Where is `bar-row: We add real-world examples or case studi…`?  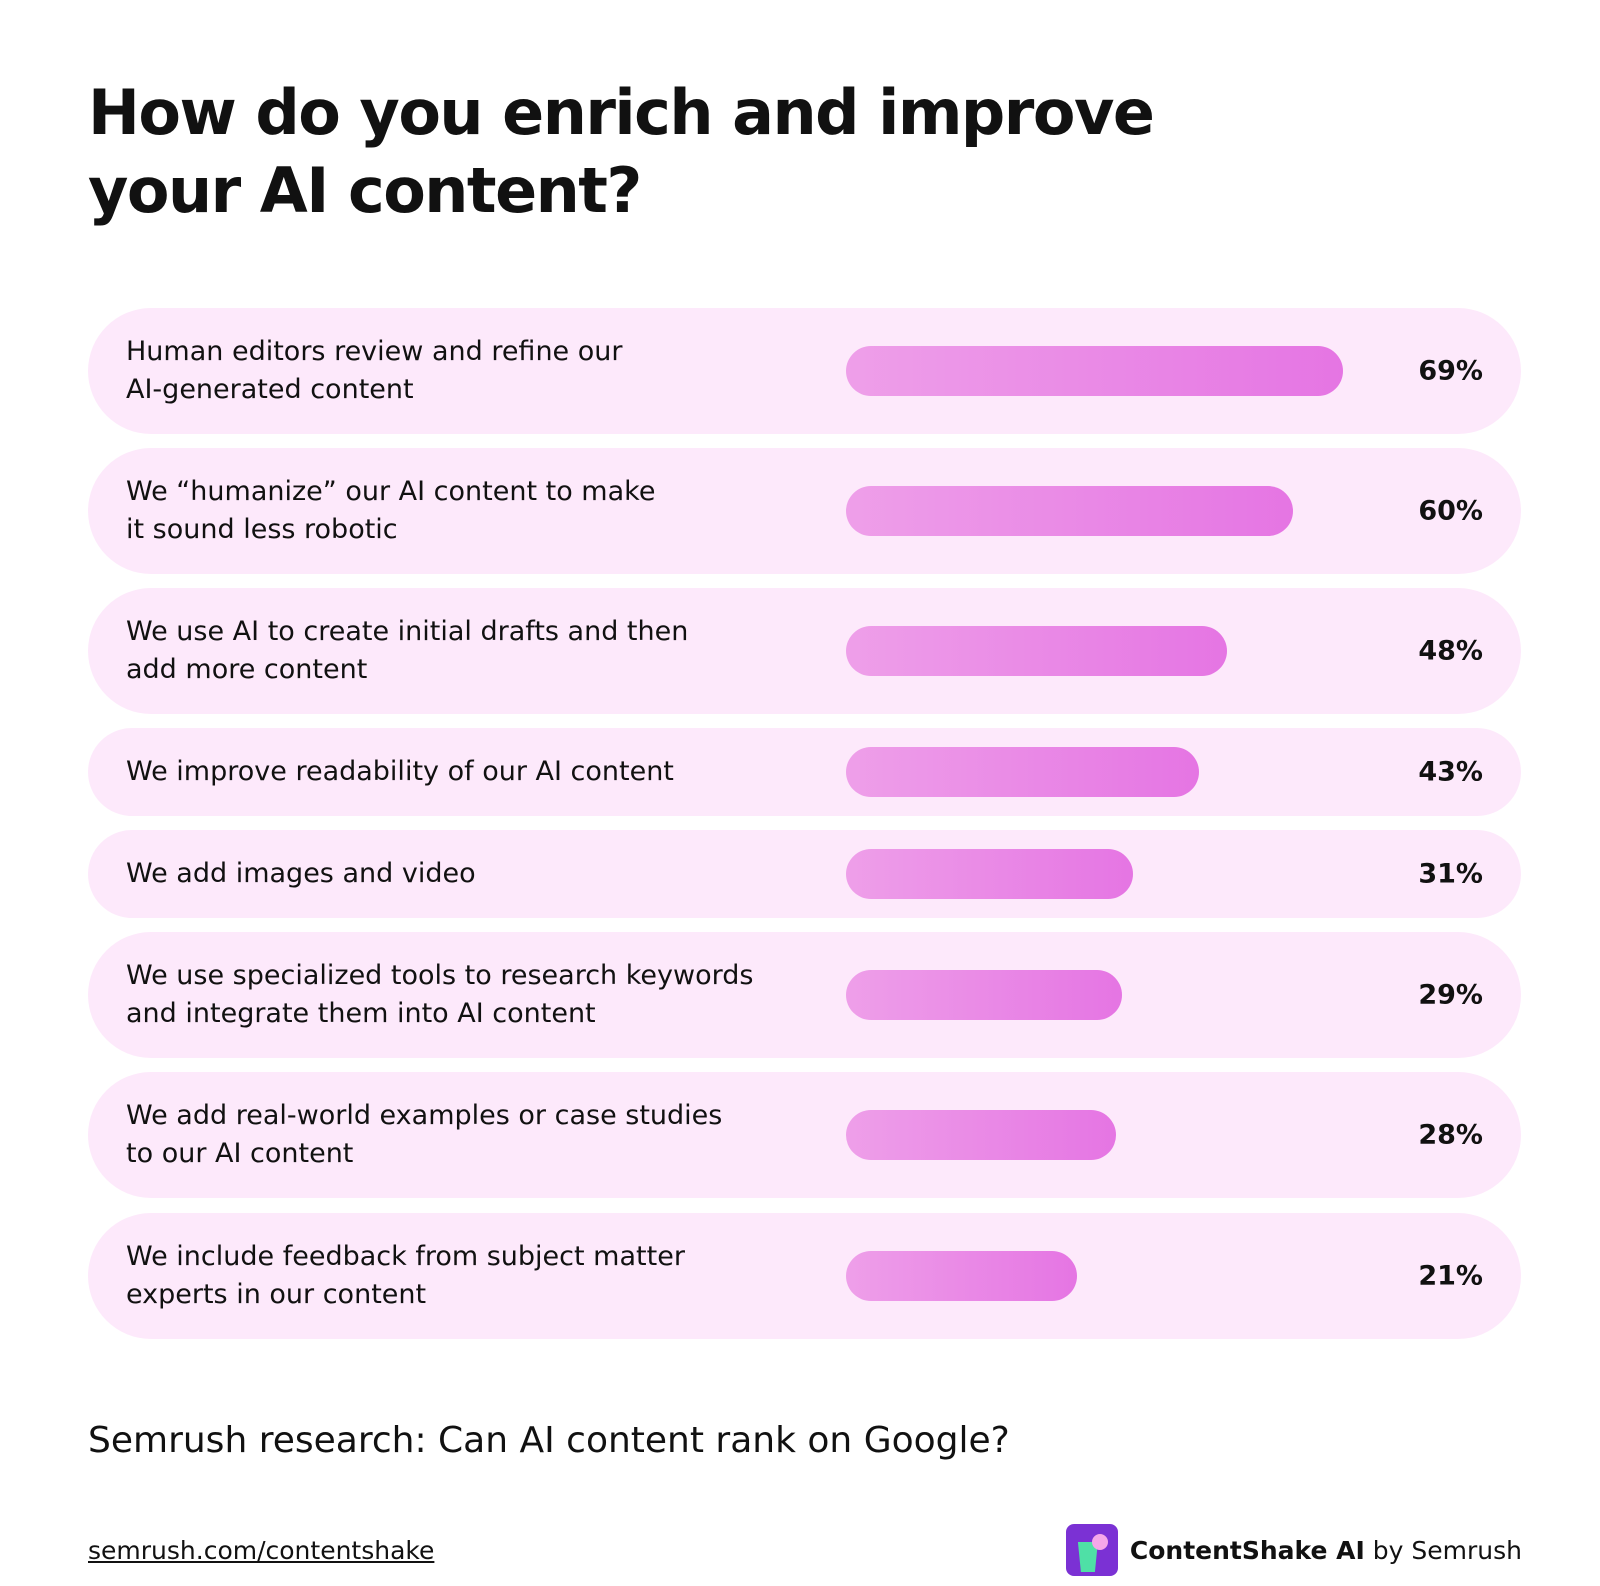 bar-row: We add real-world examples or case studi… is located at coordinates (804, 1135).